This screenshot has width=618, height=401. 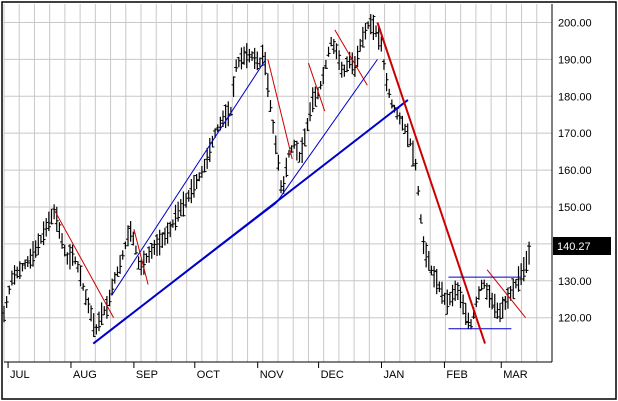 I want to click on y-tick-label: 120.00, so click(x=575, y=319).